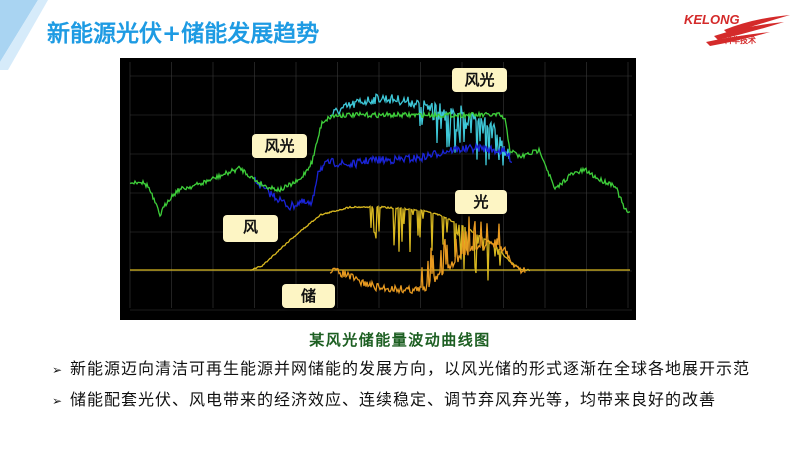  Describe the element at coordinates (748, 30) in the screenshot. I see `logo-swoosh-icon` at that location.